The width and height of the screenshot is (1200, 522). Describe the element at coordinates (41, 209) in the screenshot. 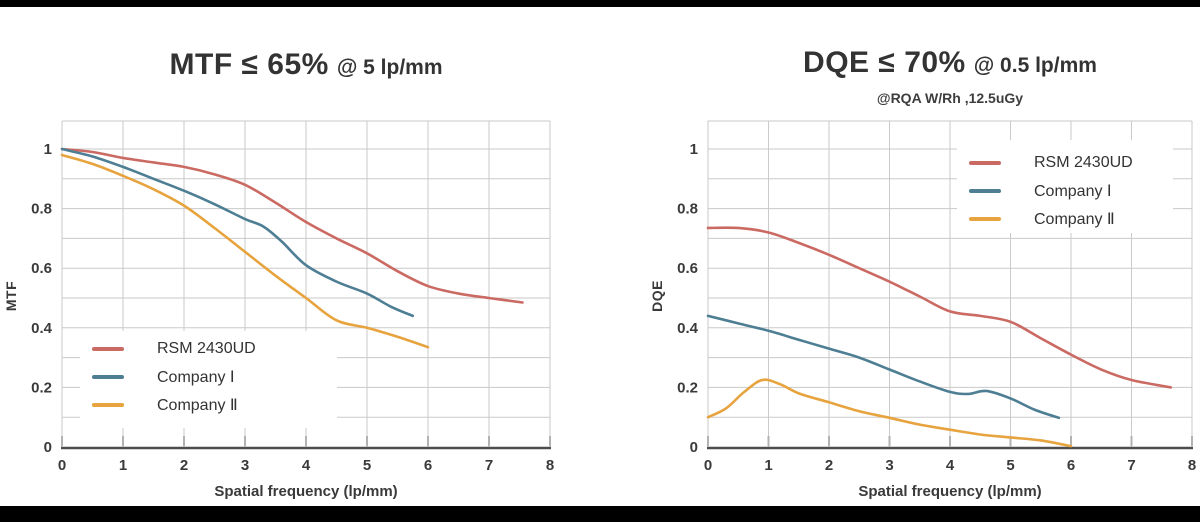

I see `mtf-y-tick-label: 0.8` at that location.